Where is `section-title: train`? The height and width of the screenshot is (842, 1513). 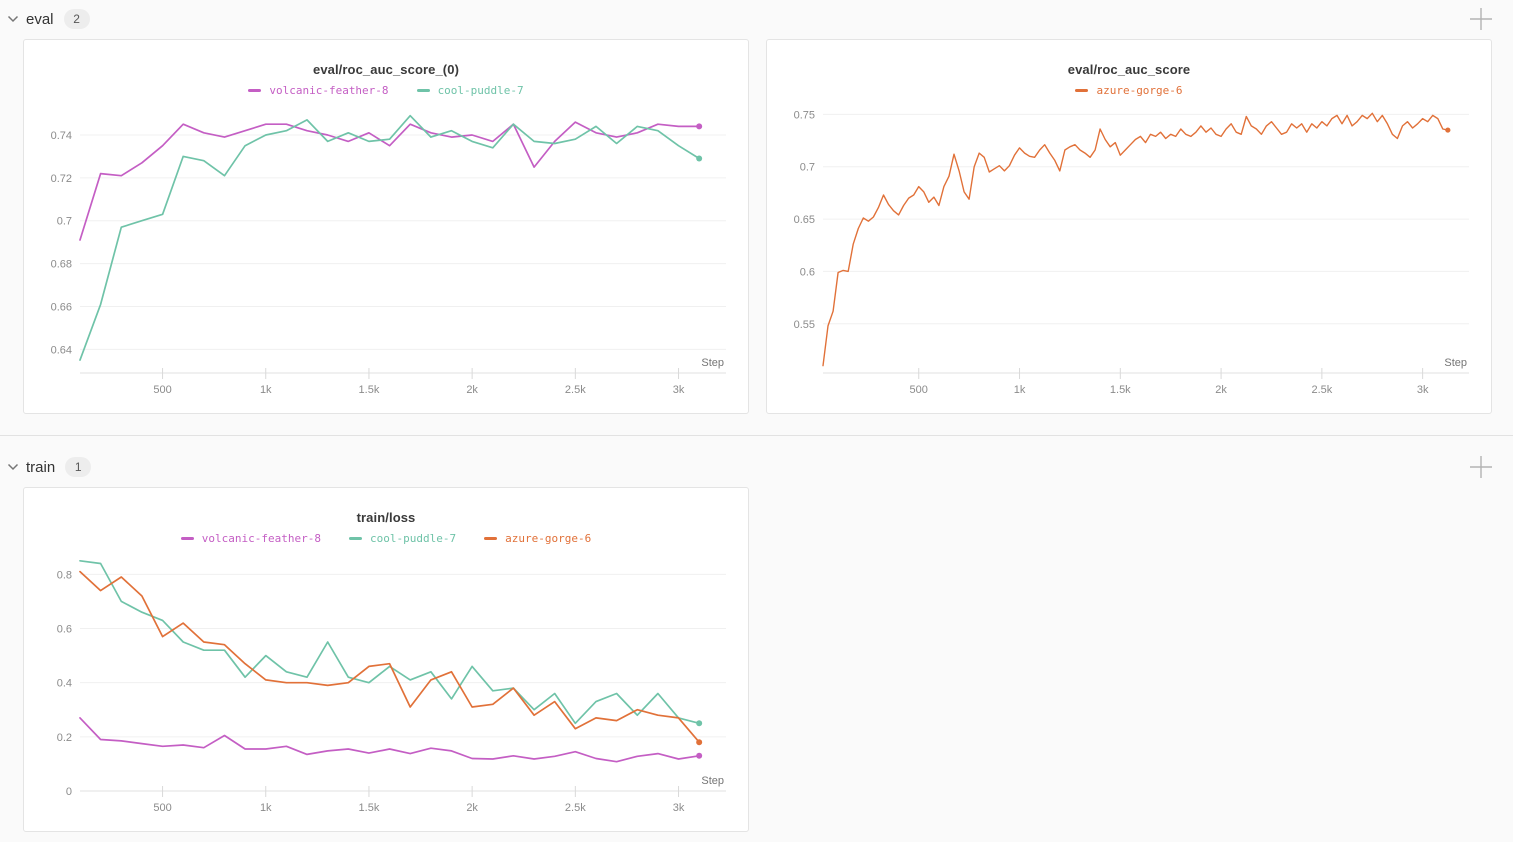 section-title: train is located at coordinates (41, 467).